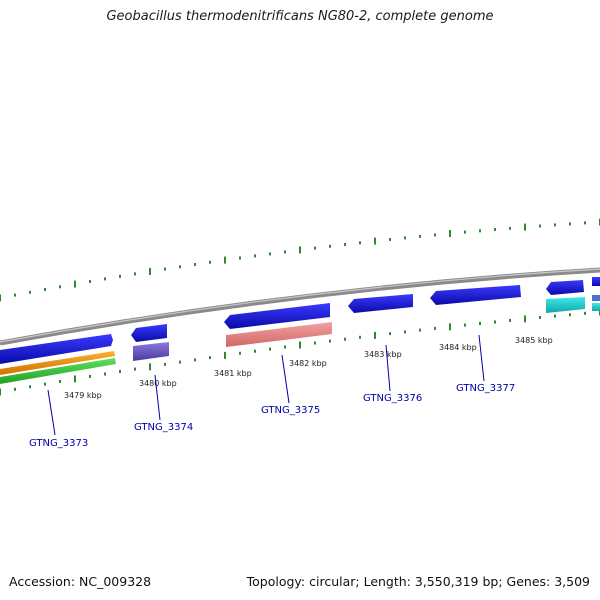 The width and height of the screenshot is (600, 600). What do you see at coordinates (83, 395) in the screenshot?
I see `scale-label: 3479 kbp` at bounding box center [83, 395].